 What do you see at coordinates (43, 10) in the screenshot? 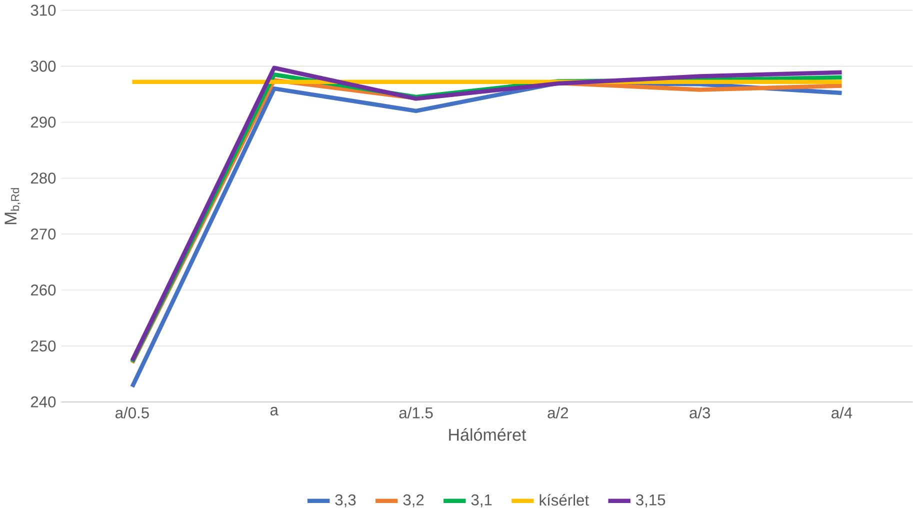
I see `y-tick-label: 310` at bounding box center [43, 10].